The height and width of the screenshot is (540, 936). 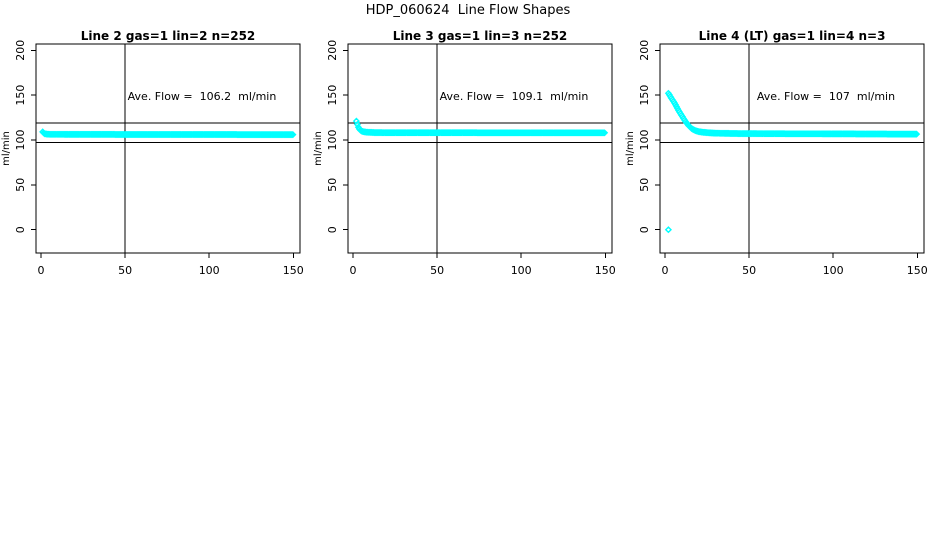 What do you see at coordinates (514, 96) in the screenshot?
I see `panel-2-ave-flow-annotation: Ave. Flow = 109.1 ml/min` at bounding box center [514, 96].